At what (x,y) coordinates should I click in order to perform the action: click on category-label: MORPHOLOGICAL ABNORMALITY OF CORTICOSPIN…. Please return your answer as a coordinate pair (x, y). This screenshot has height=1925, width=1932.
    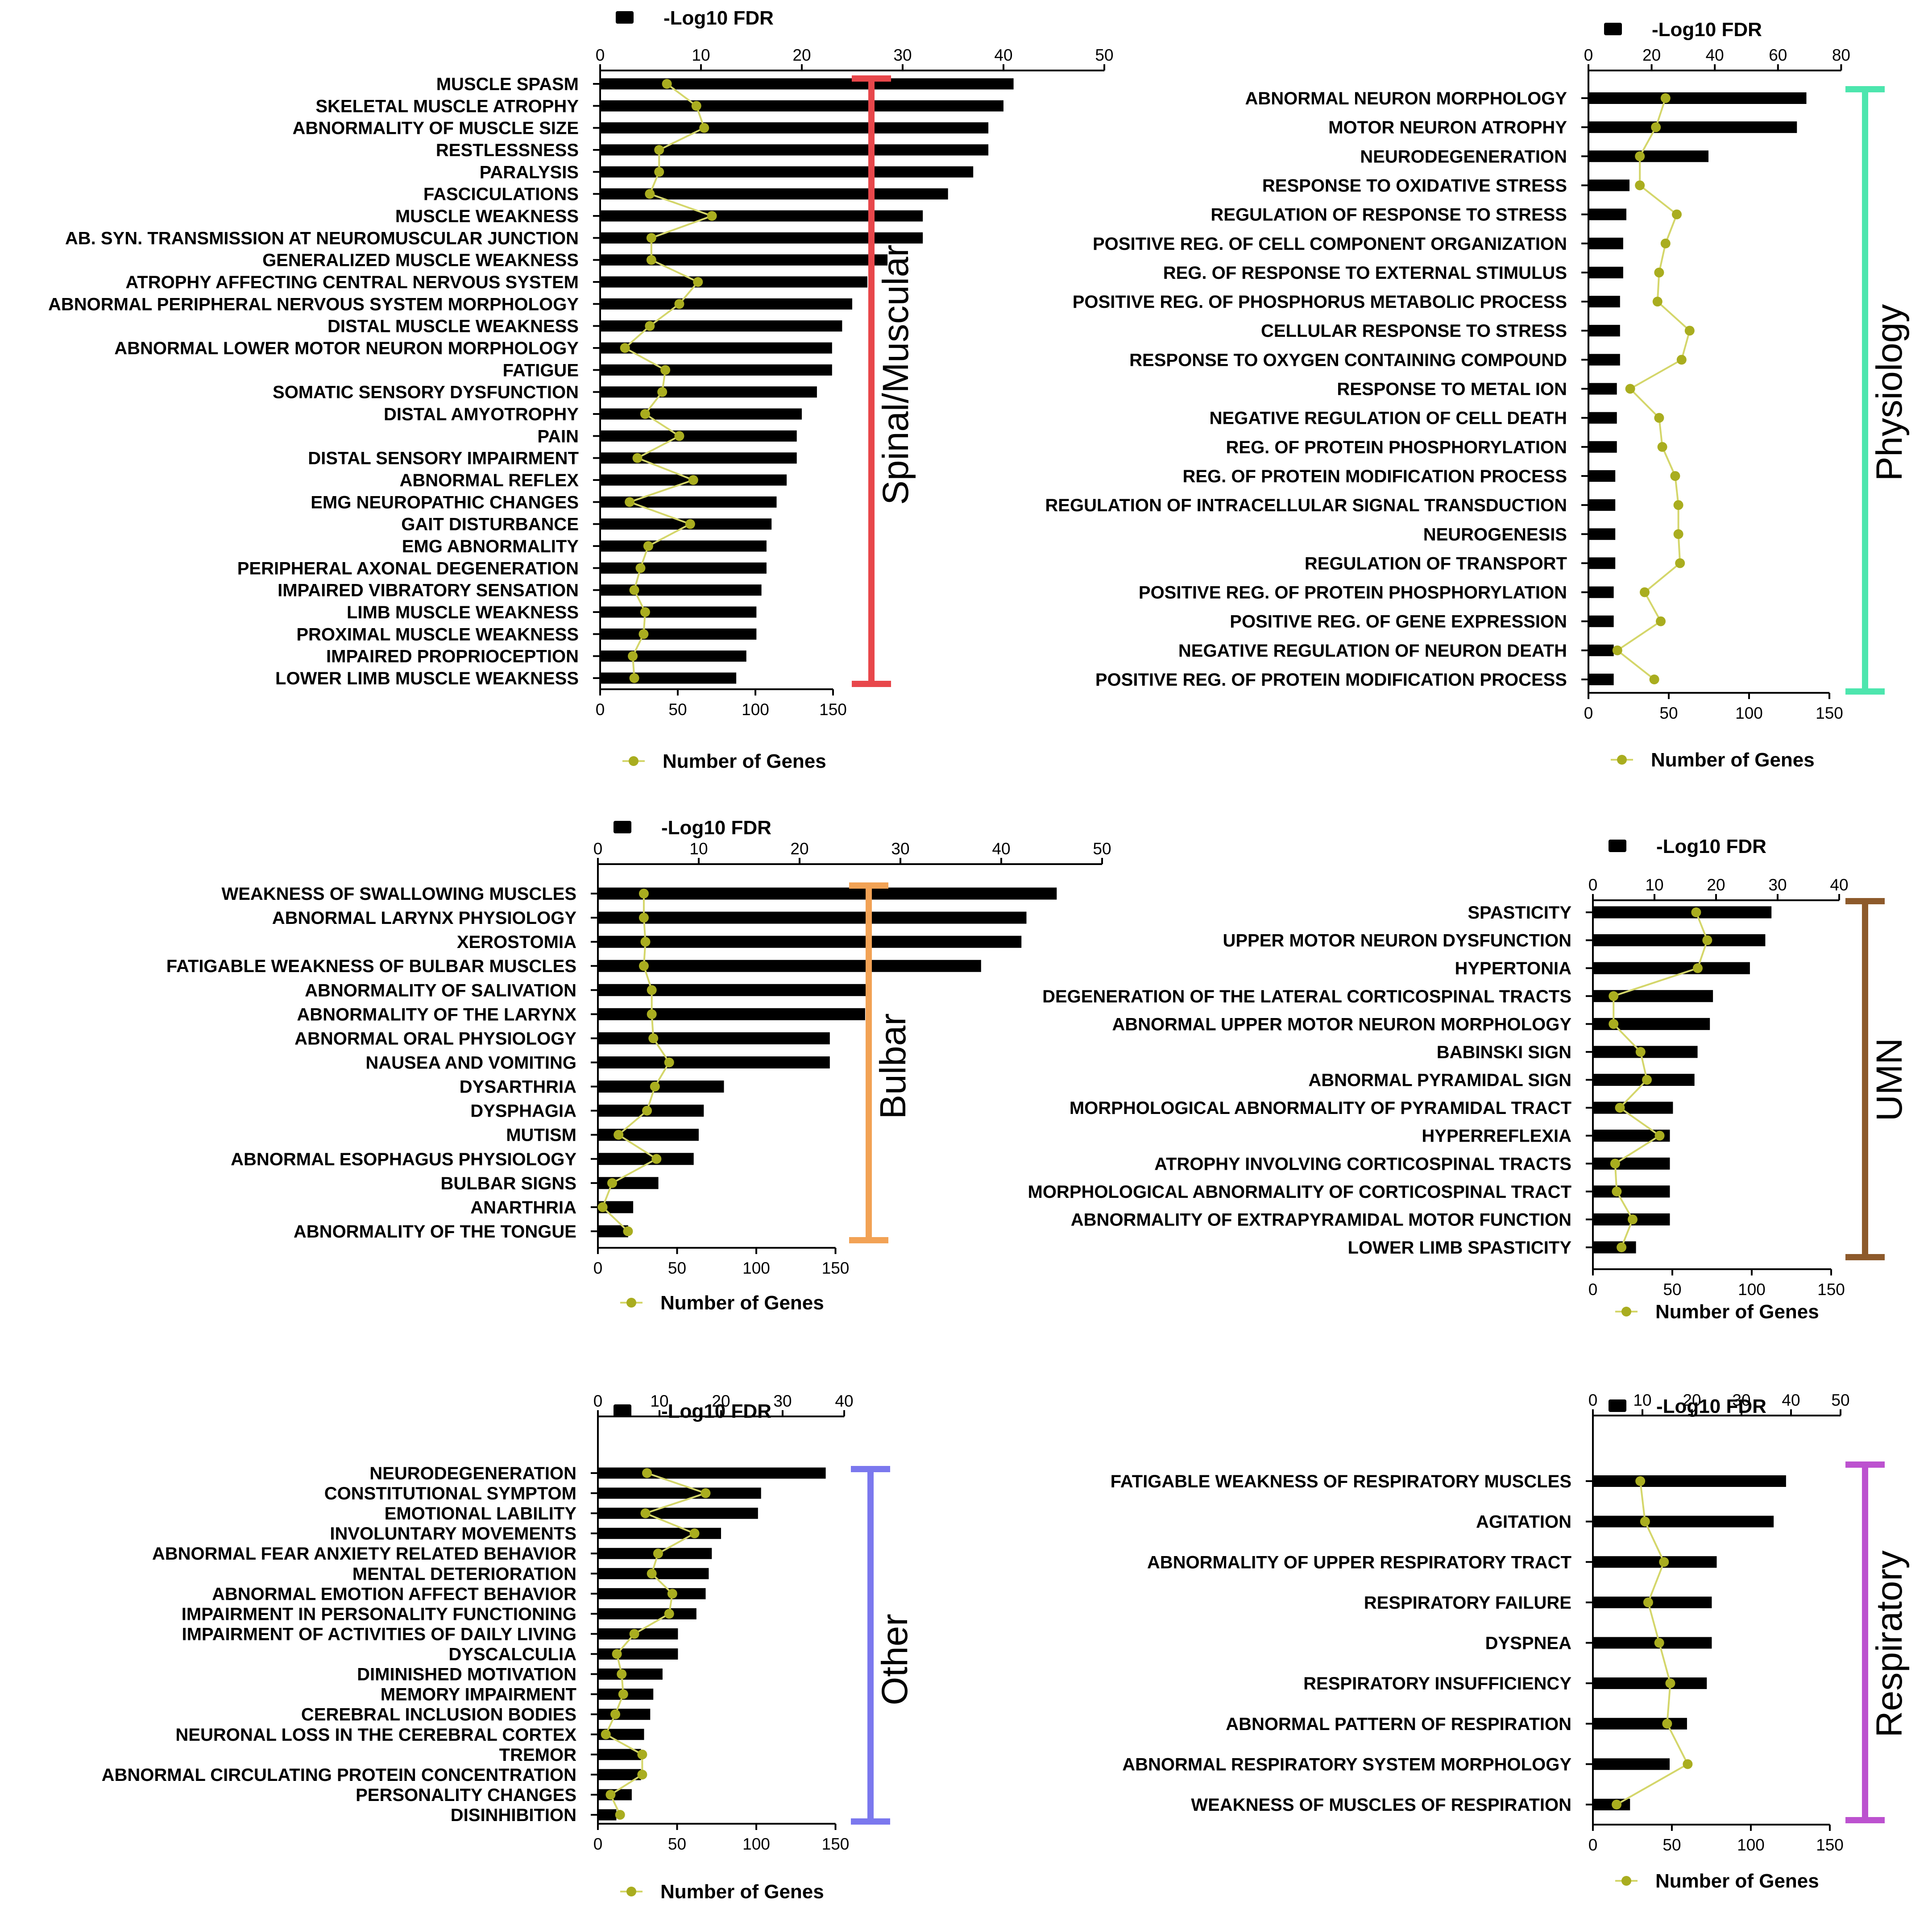
    Looking at the image, I should click on (1300, 1192).